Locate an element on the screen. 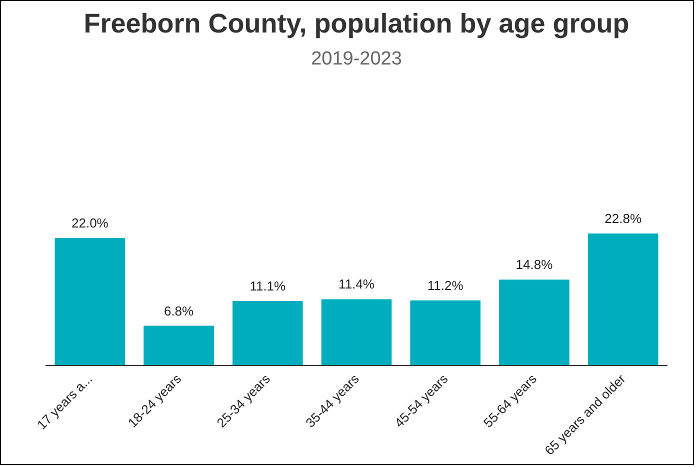 Image resolution: width=696 pixels, height=467 pixels. data-label: 11.2% is located at coordinates (445, 285).